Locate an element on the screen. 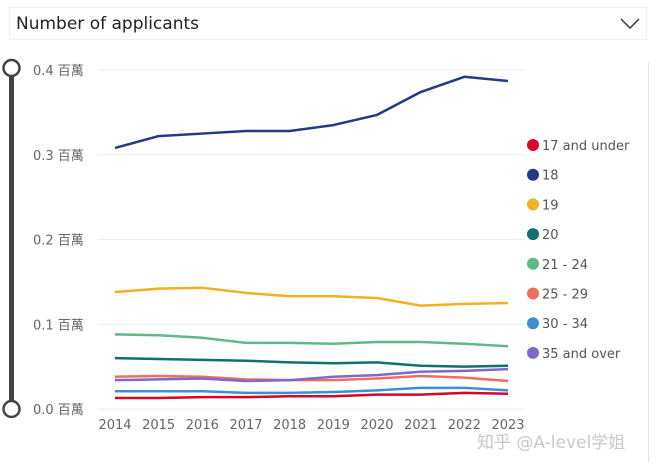  x-tick-label: 2016 is located at coordinates (202, 425).